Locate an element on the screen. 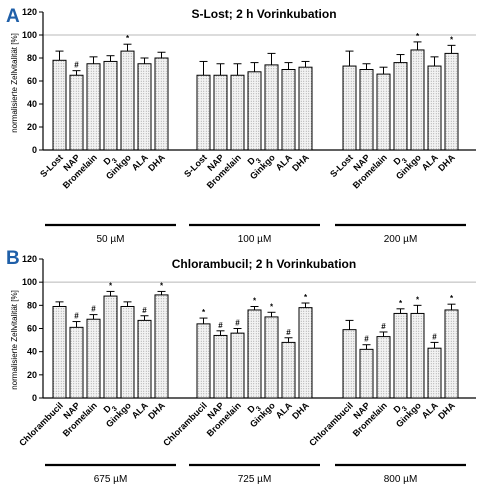  panel-a-significance-mark: # is located at coordinates (76, 65).